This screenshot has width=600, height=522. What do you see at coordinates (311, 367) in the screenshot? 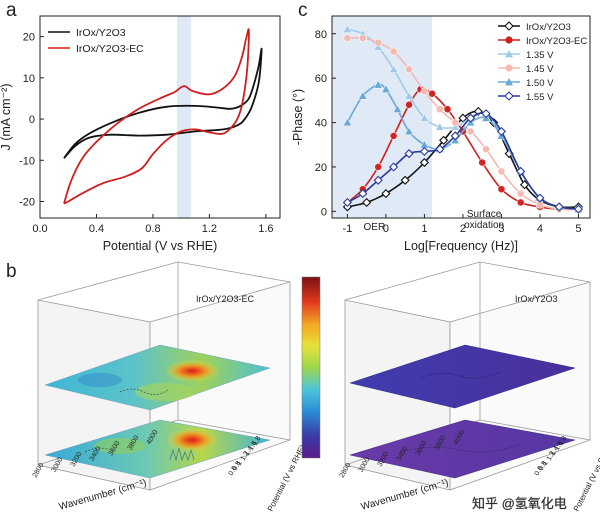
I see `colorbar` at bounding box center [311, 367].